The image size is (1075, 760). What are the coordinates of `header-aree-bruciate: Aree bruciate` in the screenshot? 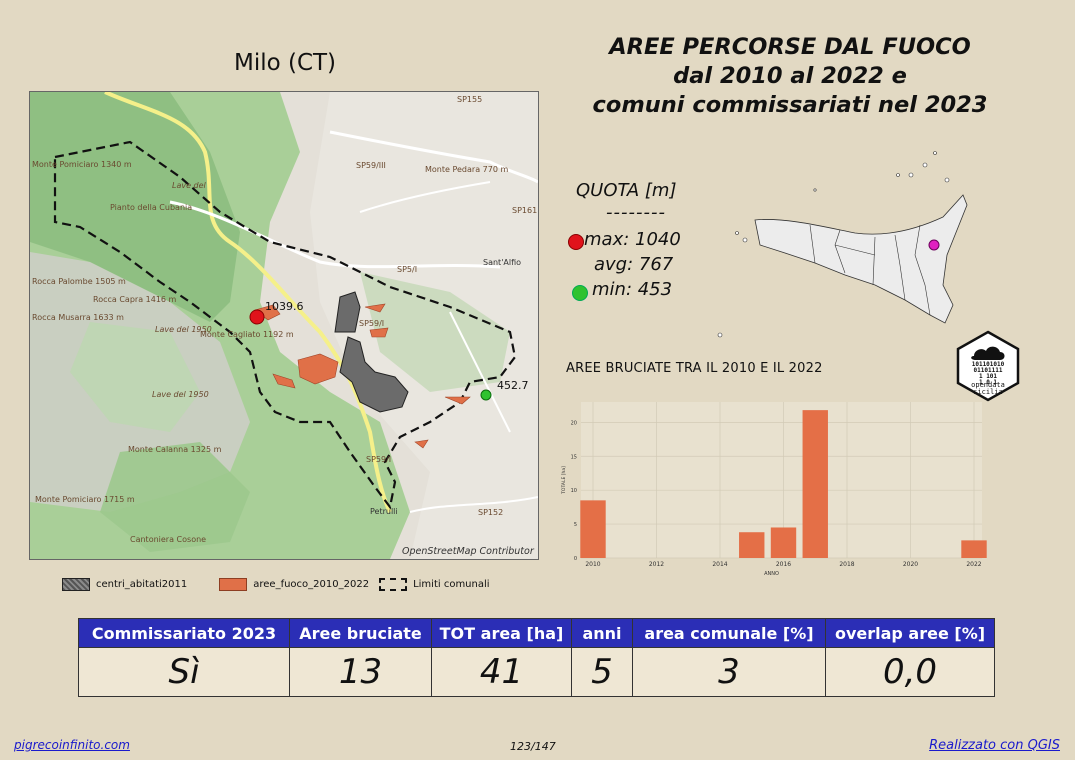 It's located at (360, 633).